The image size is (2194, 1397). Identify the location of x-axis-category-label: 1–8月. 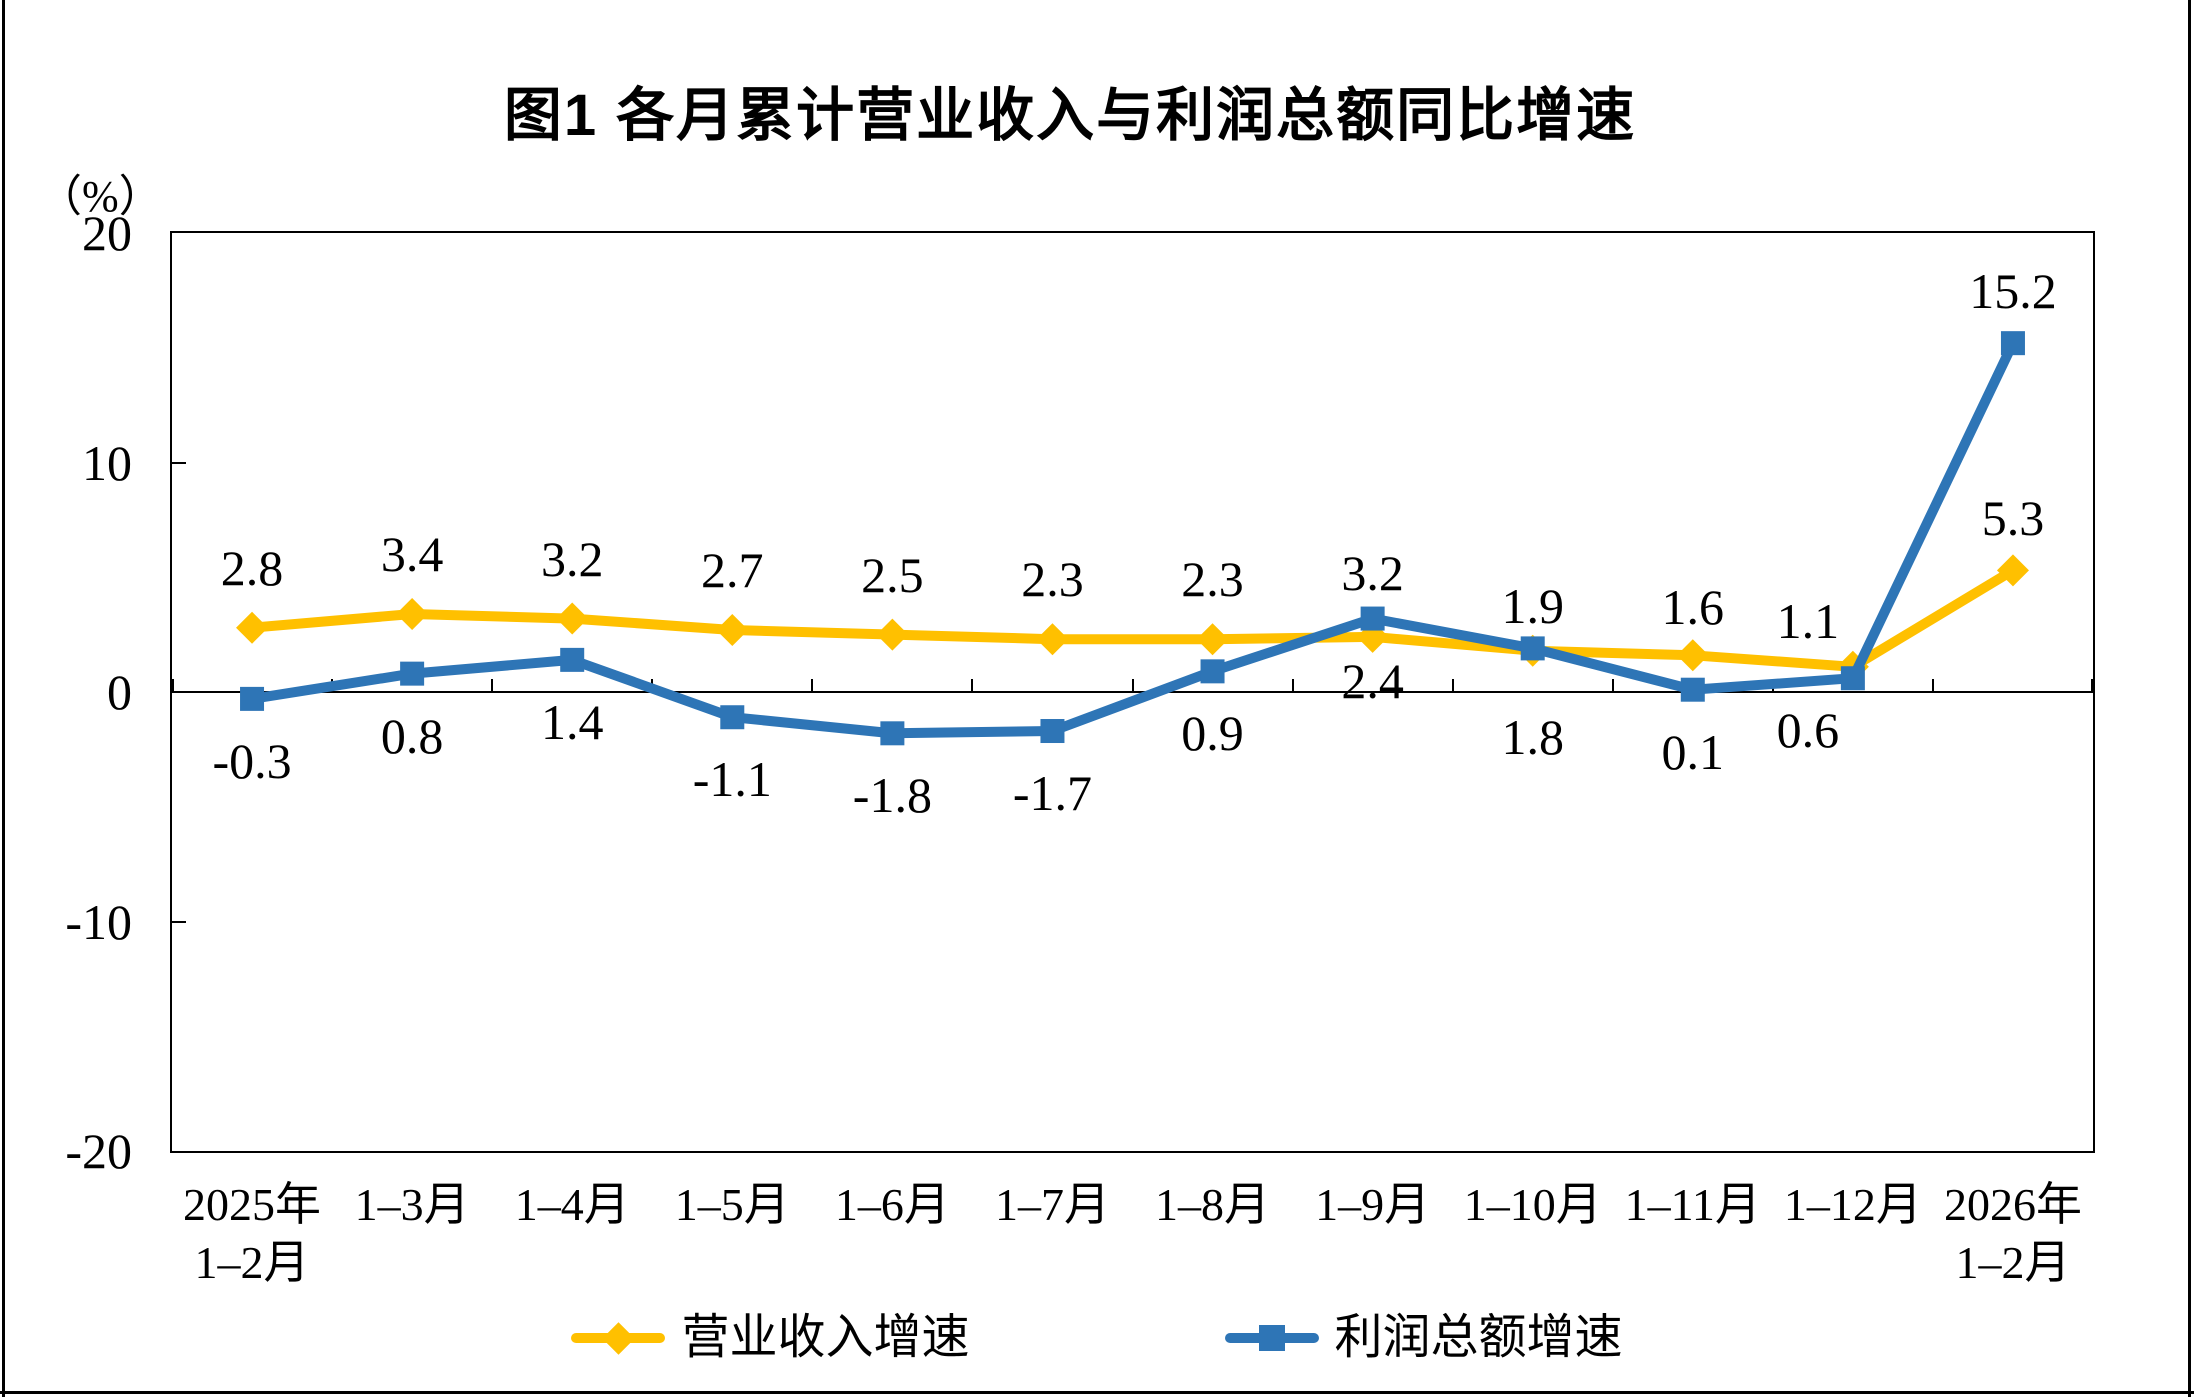
(1213, 1204).